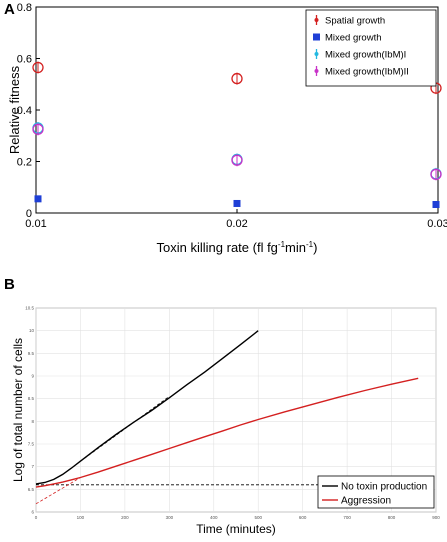  What do you see at coordinates (29, 214) in the screenshot?
I see `y-tick-label-a: 0` at bounding box center [29, 214].